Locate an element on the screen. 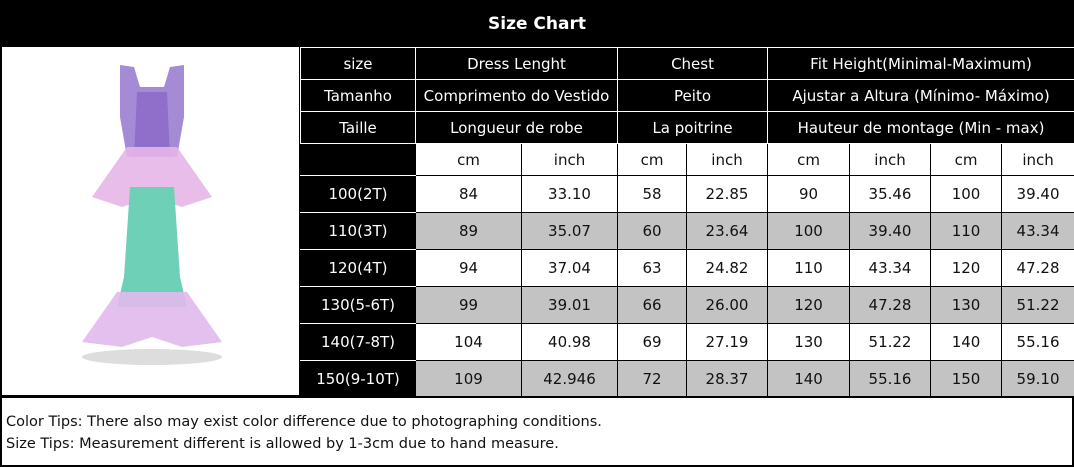 The width and height of the screenshot is (1074, 467). value-cell: 60 is located at coordinates (652, 231).